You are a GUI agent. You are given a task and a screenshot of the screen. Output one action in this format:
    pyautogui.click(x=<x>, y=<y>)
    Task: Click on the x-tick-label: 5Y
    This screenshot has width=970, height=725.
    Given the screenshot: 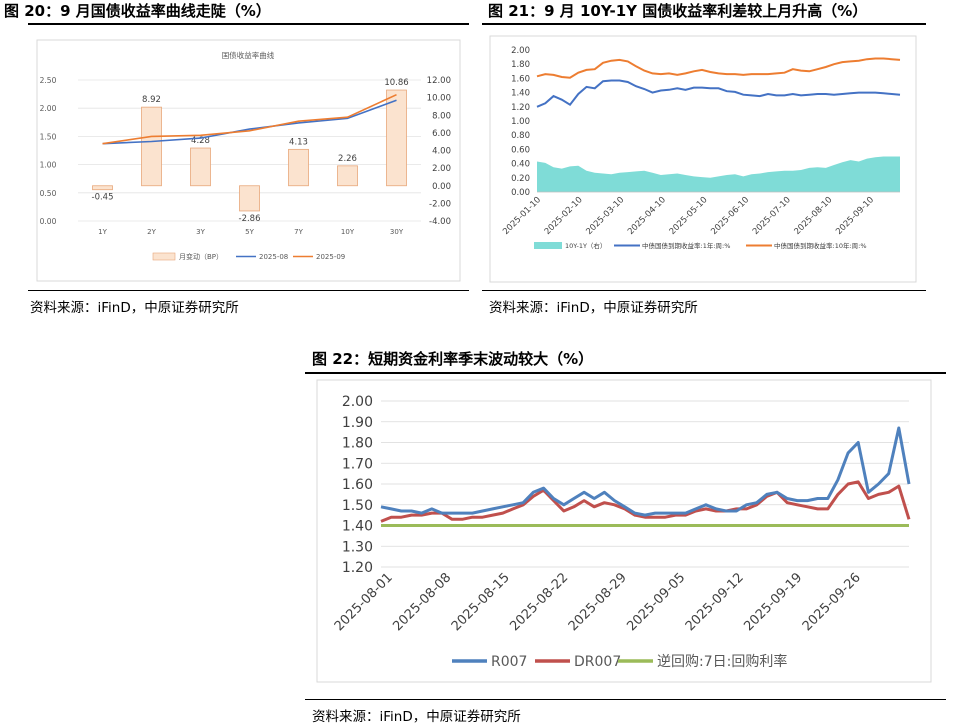 What is the action you would take?
    pyautogui.click(x=249, y=232)
    